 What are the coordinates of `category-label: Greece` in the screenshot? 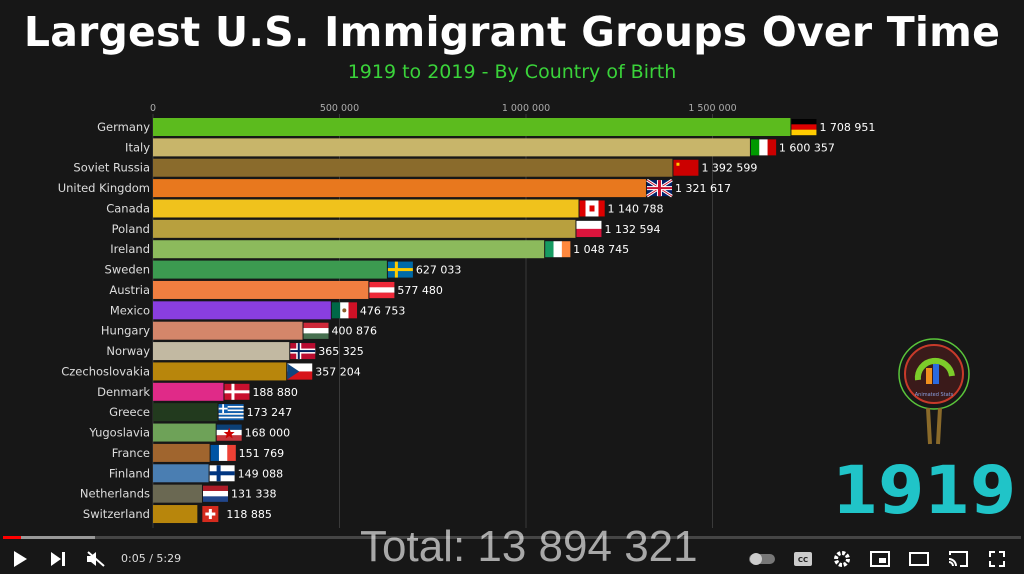 It's located at (129, 412).